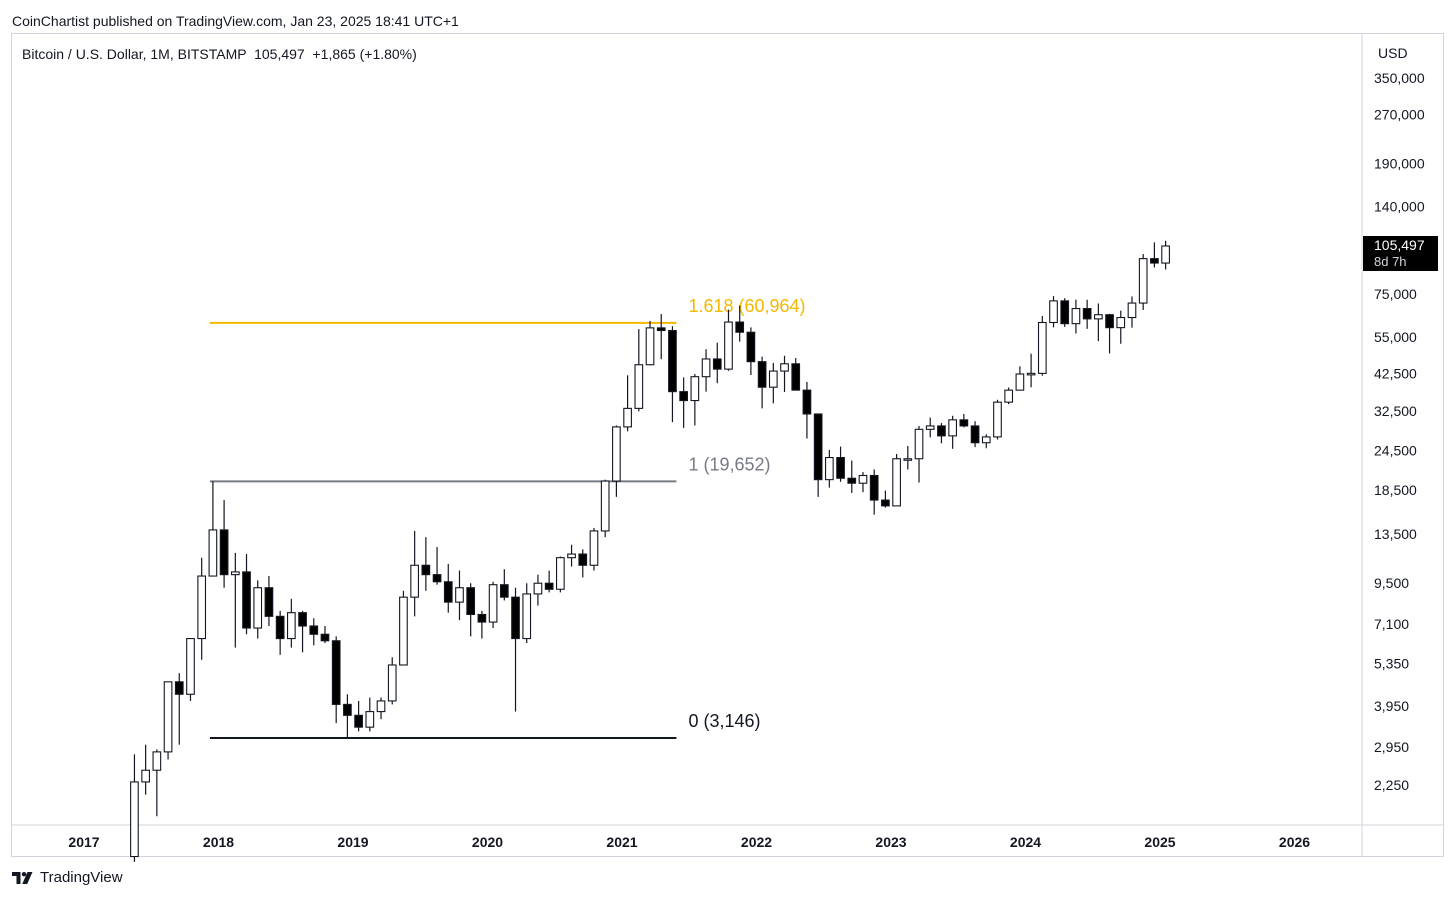 Image resolution: width=1456 pixels, height=900 pixels. I want to click on y-tick-label: 42,500, so click(1395, 373).